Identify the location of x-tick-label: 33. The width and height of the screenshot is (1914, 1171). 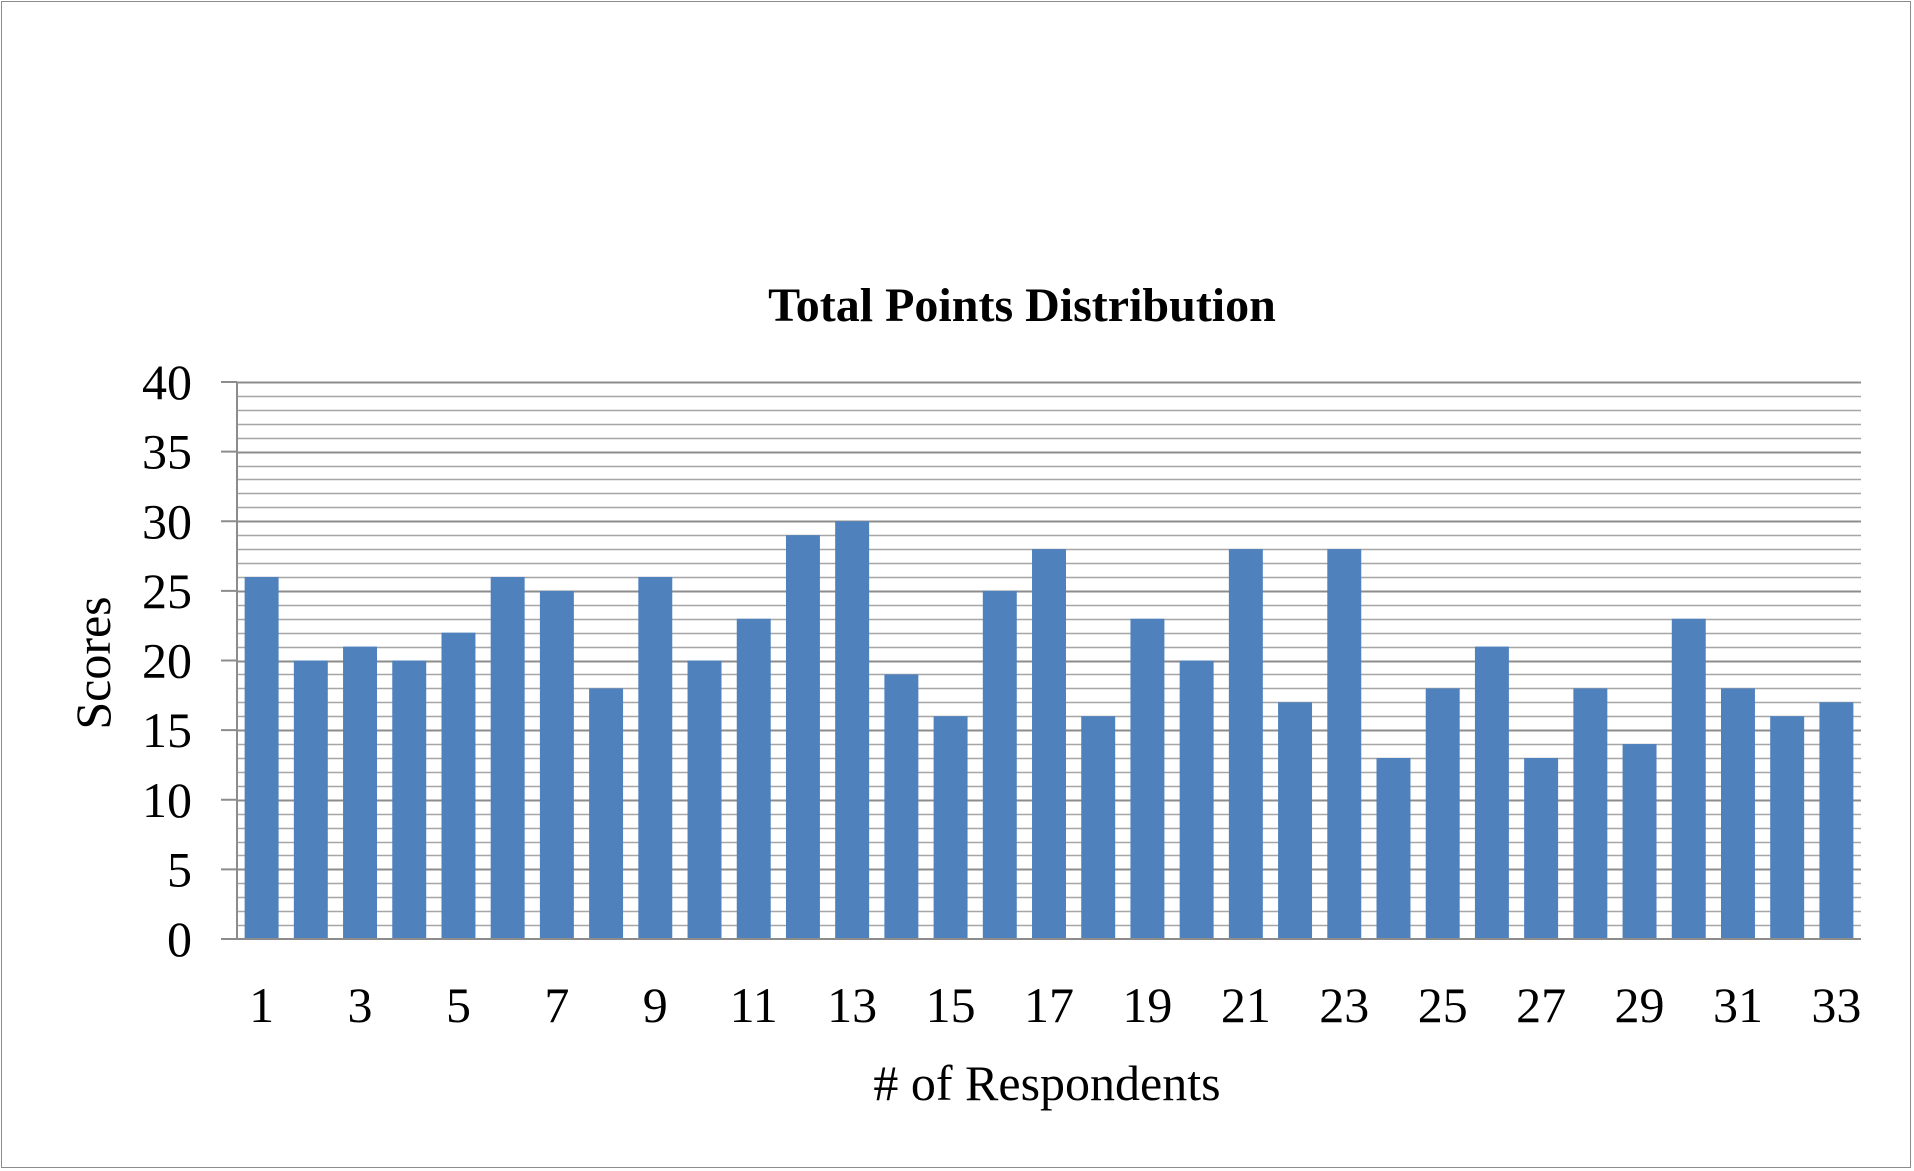
(1836, 1005).